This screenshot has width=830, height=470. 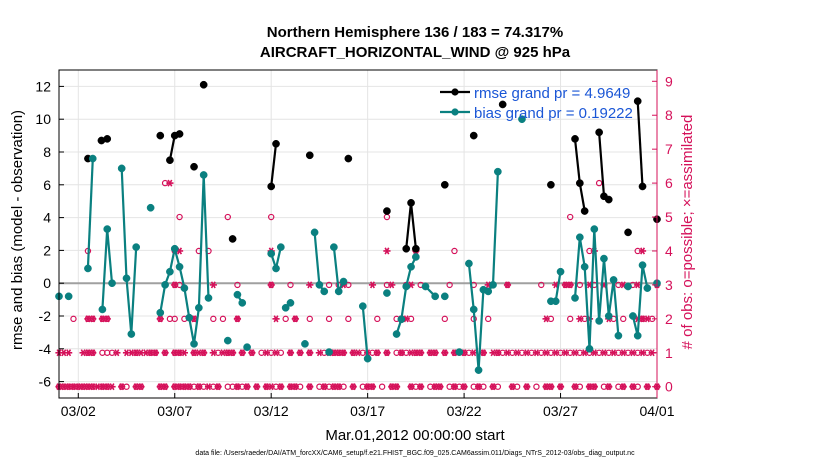 I want to click on bias-line, so click(x=596, y=289).